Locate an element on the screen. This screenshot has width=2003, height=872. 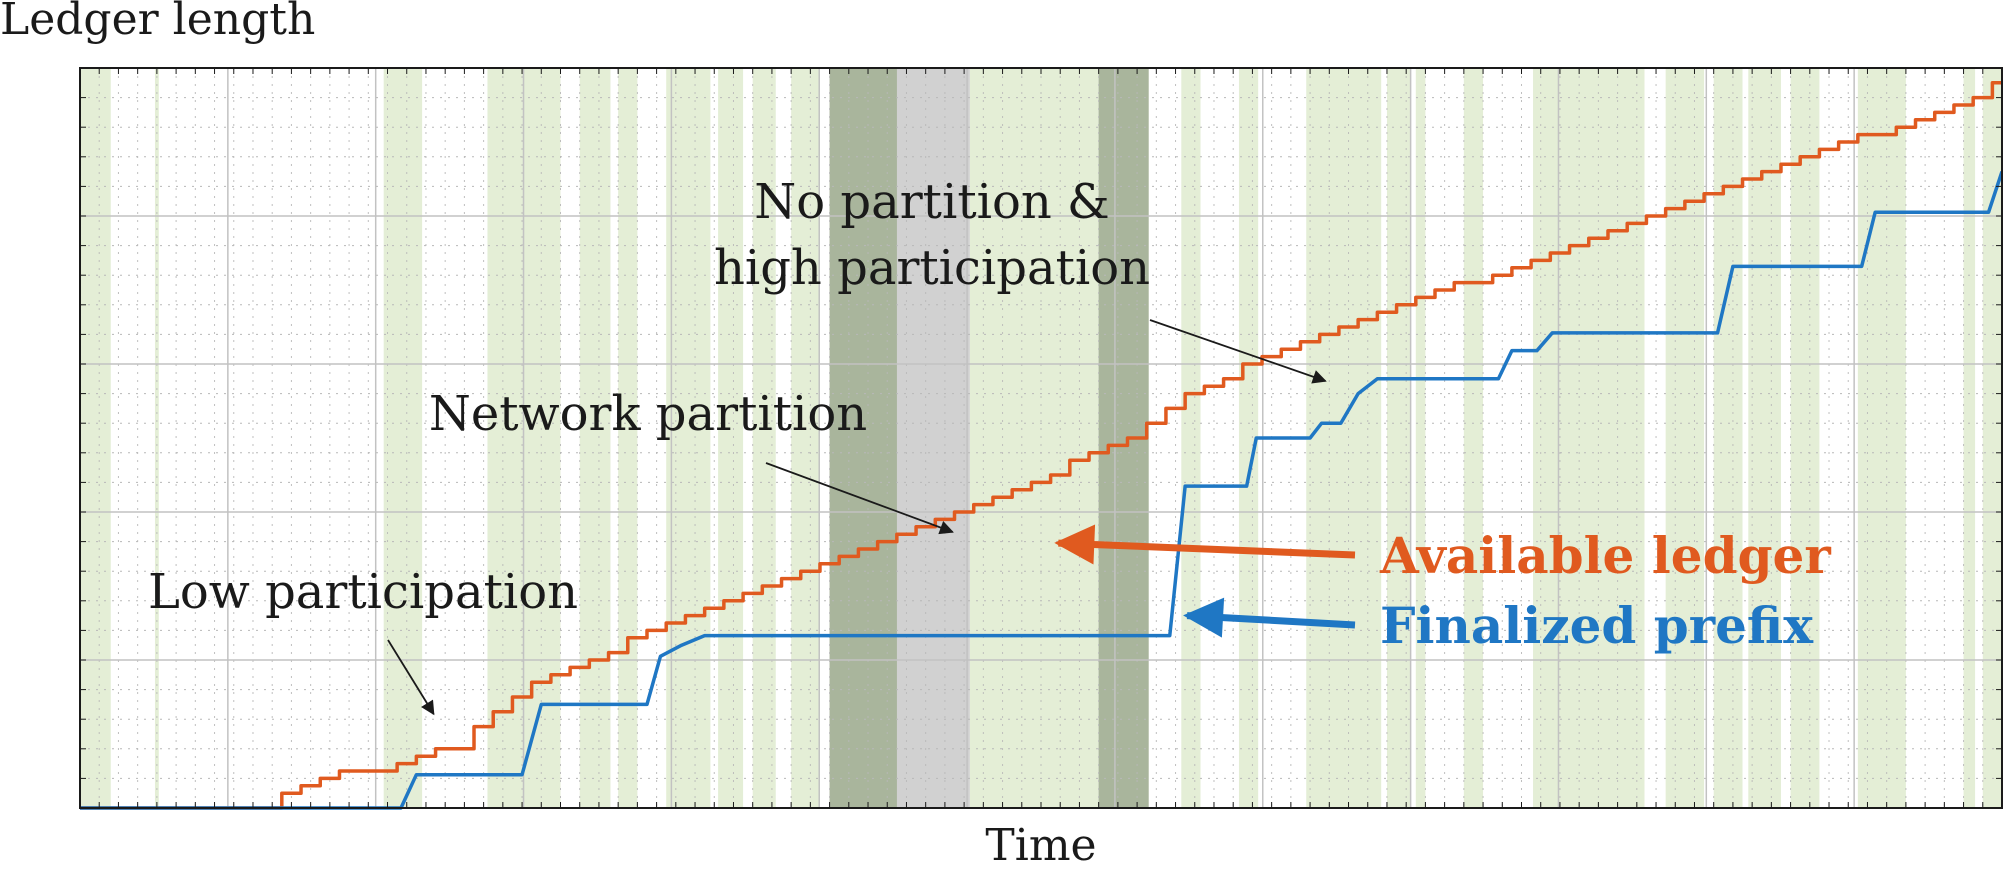
annotation-net: Network partition is located at coordinates (648, 414).